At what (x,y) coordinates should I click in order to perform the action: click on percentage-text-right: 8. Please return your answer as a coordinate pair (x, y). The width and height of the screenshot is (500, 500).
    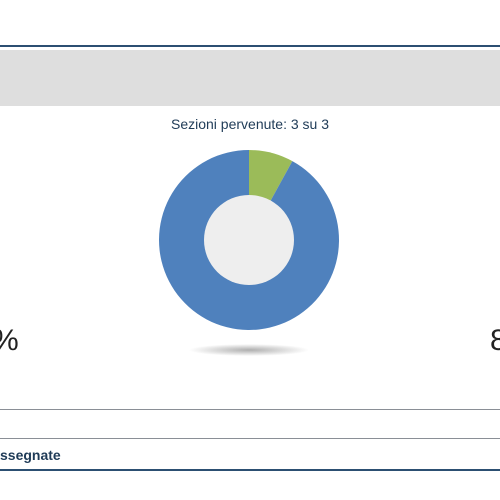
    Looking at the image, I should click on (495, 340).